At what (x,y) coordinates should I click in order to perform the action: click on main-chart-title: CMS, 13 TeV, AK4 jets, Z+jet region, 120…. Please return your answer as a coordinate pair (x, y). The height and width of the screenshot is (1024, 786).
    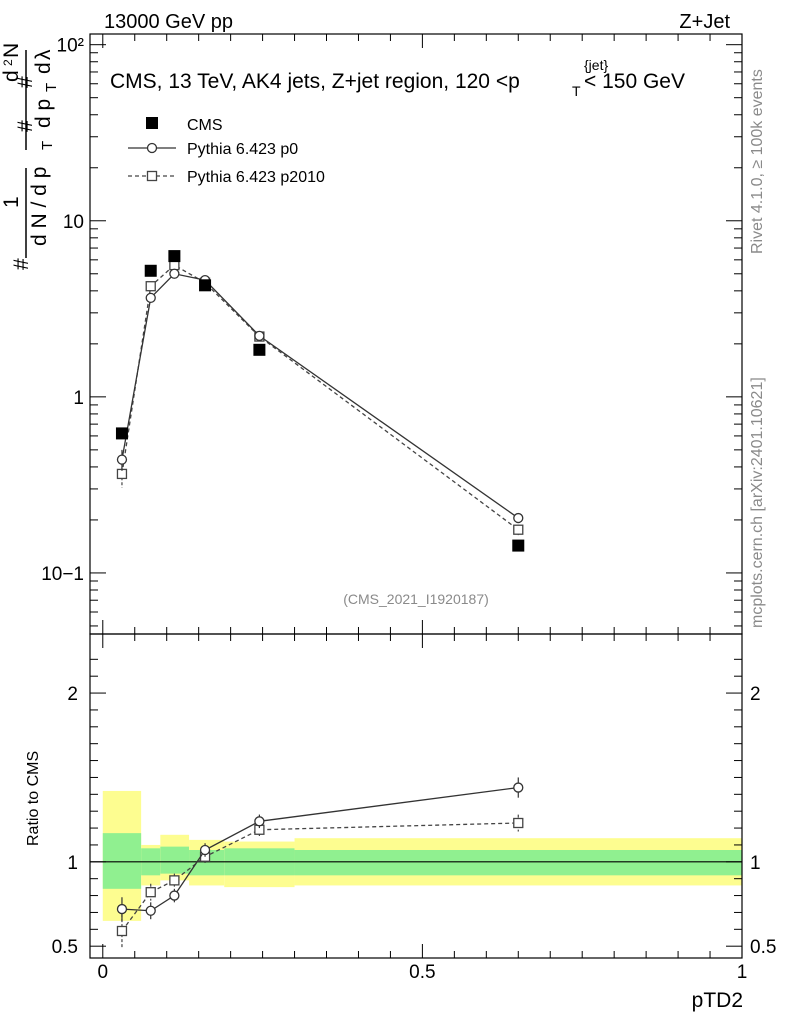
    Looking at the image, I should click on (397, 78).